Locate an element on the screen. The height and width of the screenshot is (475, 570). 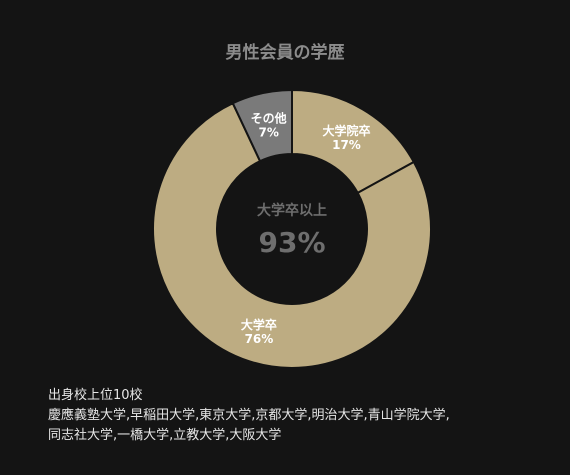
slice-label-1: 大学卒 is located at coordinates (259, 324).